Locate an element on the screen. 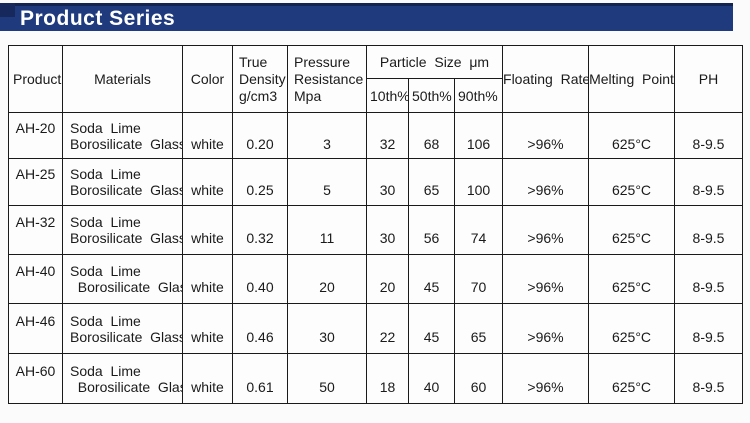 Image resolution: width=750 pixels, height=423 pixels. density-cell: 0.25 is located at coordinates (260, 182).